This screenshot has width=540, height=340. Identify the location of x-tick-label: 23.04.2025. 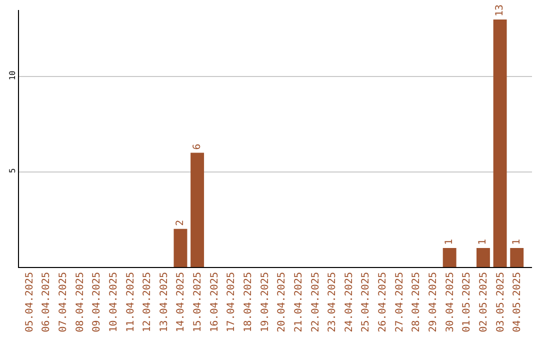
(332, 302).